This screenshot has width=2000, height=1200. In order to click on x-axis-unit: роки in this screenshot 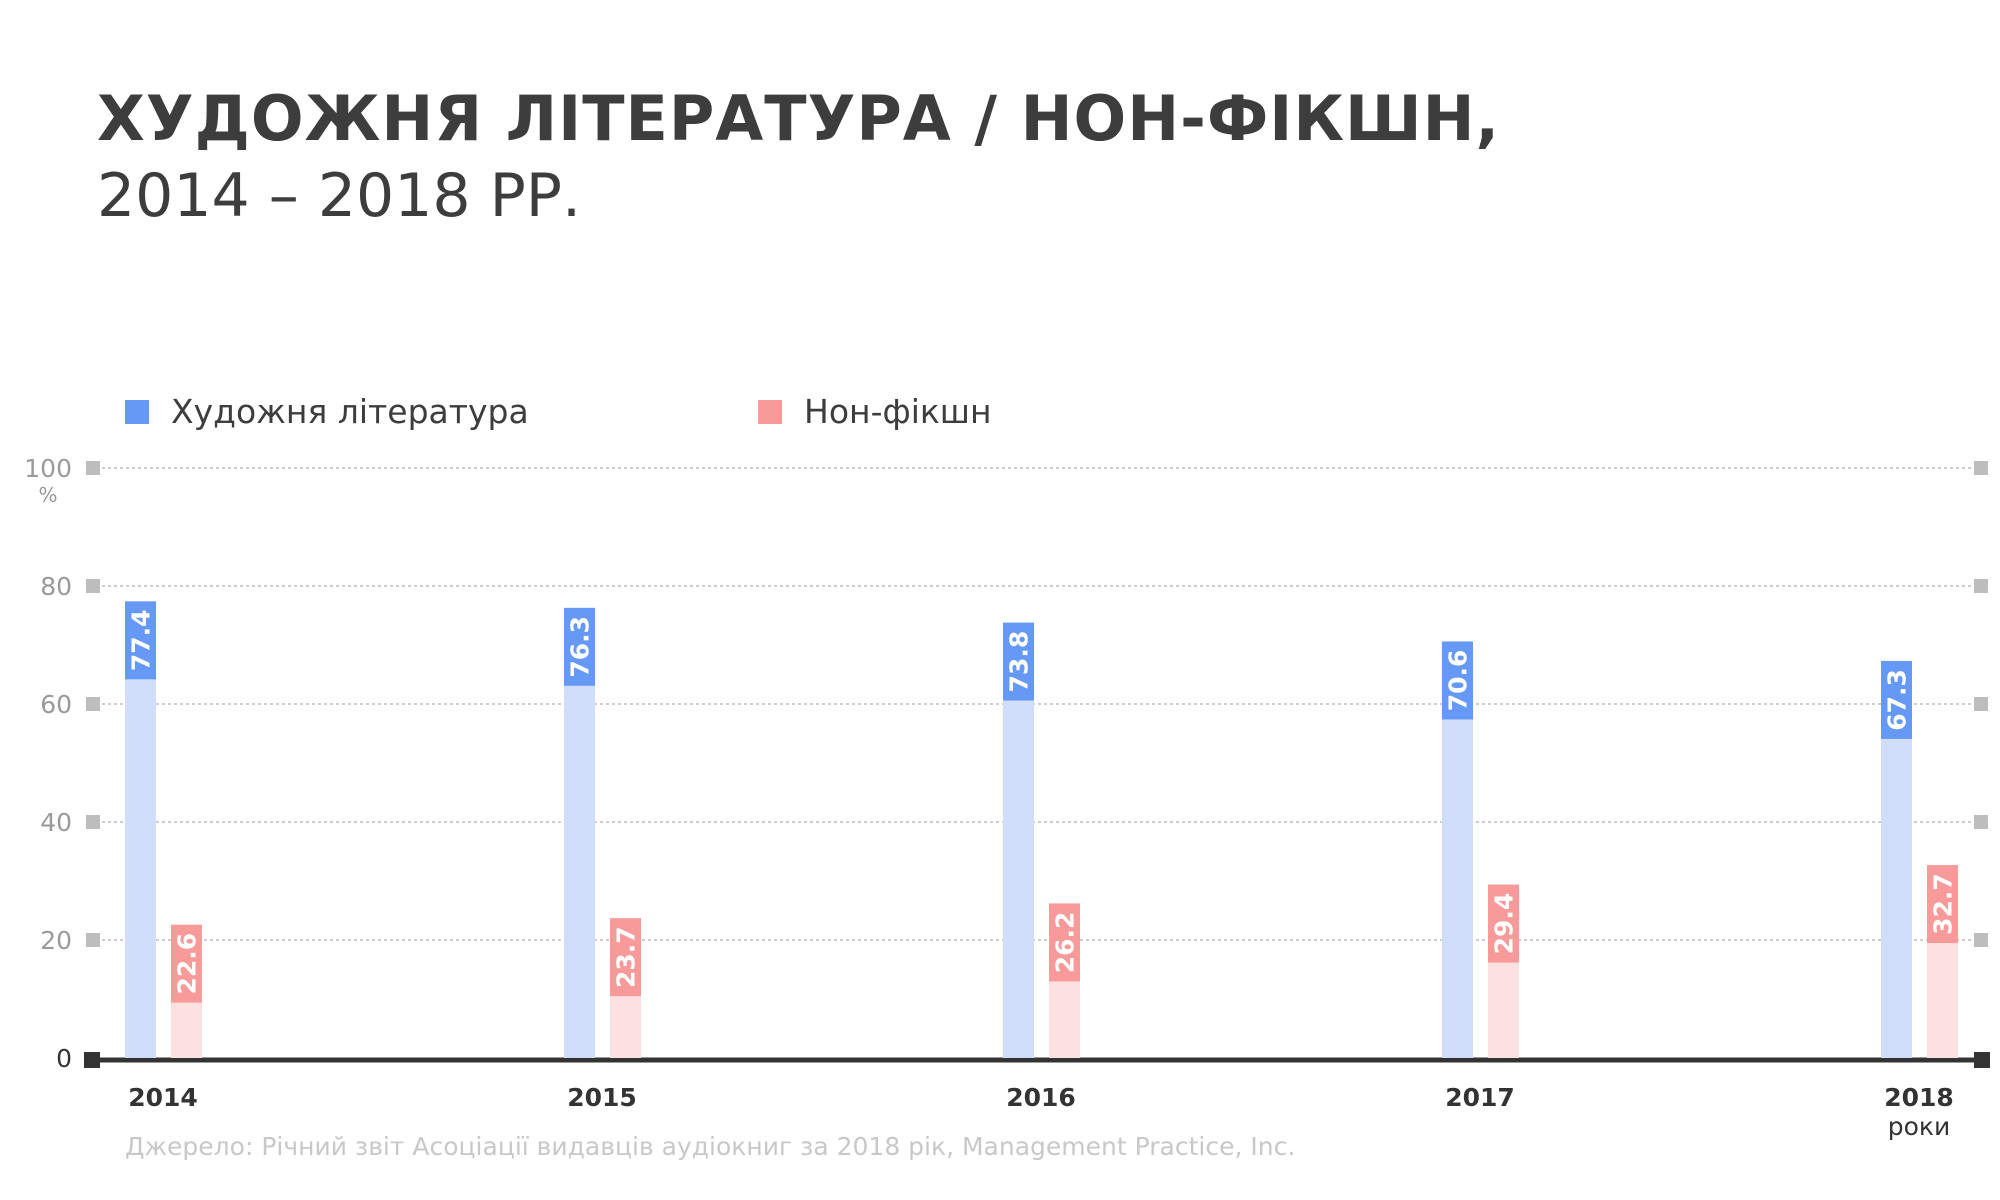, I will do `click(1919, 1126)`.